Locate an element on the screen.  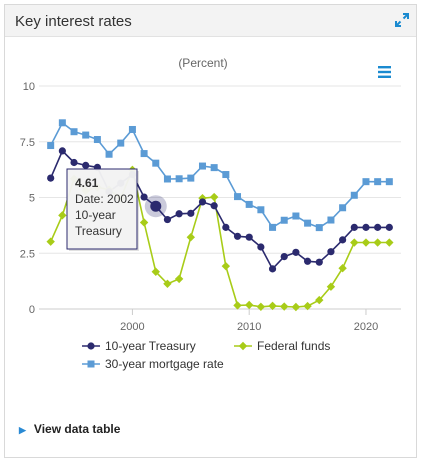
view-data-table-link: ▶ View data table is located at coordinates (69, 429).